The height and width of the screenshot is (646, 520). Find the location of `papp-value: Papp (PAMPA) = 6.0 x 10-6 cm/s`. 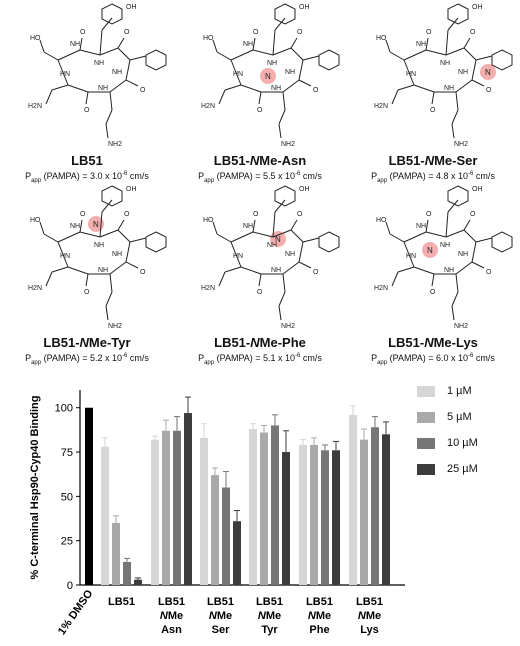

papp-value: Papp (PAMPA) = 6.0 x 10-6 cm/s is located at coordinates (433, 359).